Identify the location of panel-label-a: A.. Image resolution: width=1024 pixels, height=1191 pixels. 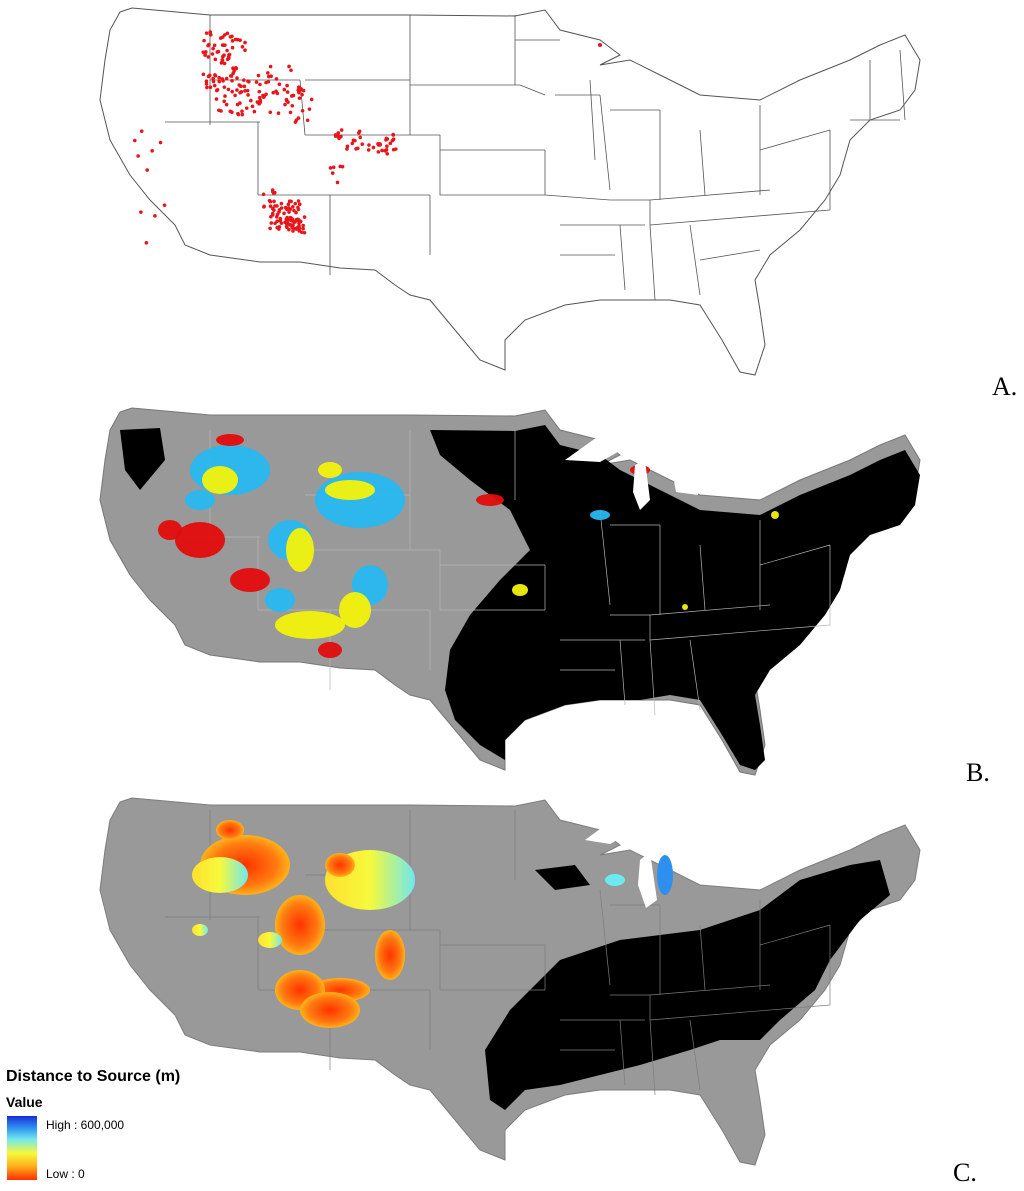
(1005, 386).